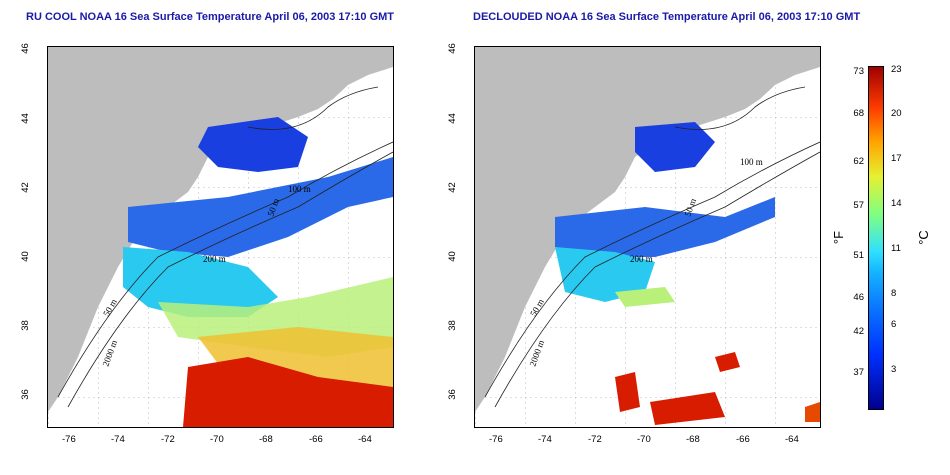 This screenshot has height=475, width=950. Describe the element at coordinates (858, 71) in the screenshot. I see `colorbar-f-label: 73` at that location.